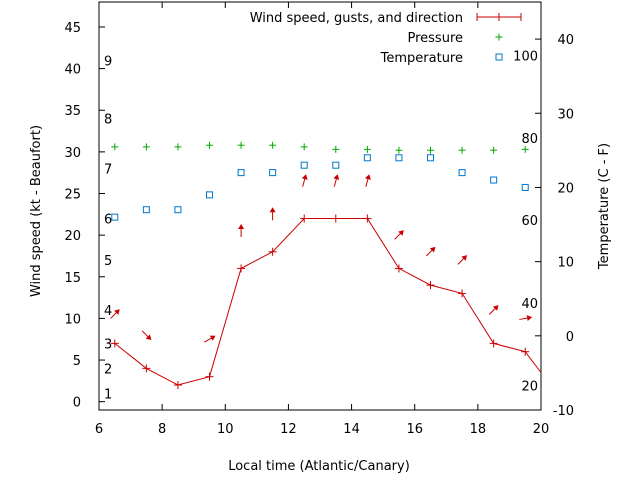 This screenshot has height=480, width=640. I want to click on y-tick-label: 0, so click(77, 403).